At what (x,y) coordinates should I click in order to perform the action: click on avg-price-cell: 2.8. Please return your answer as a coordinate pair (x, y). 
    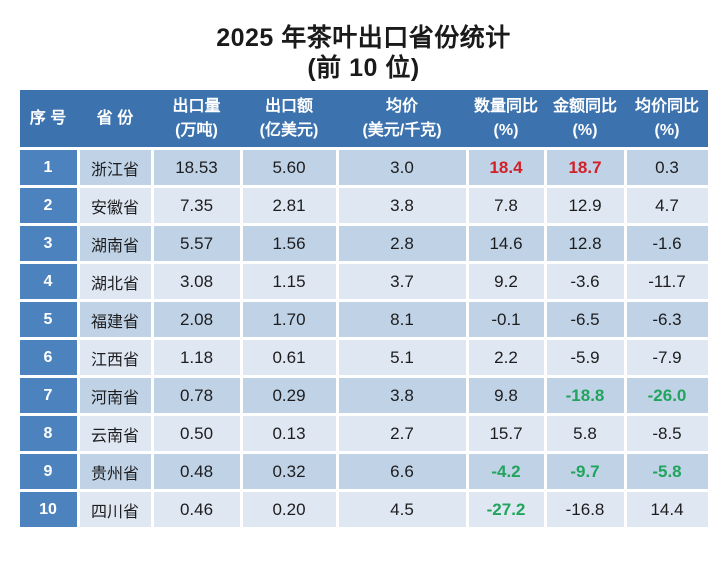
    Looking at the image, I should click on (402, 243).